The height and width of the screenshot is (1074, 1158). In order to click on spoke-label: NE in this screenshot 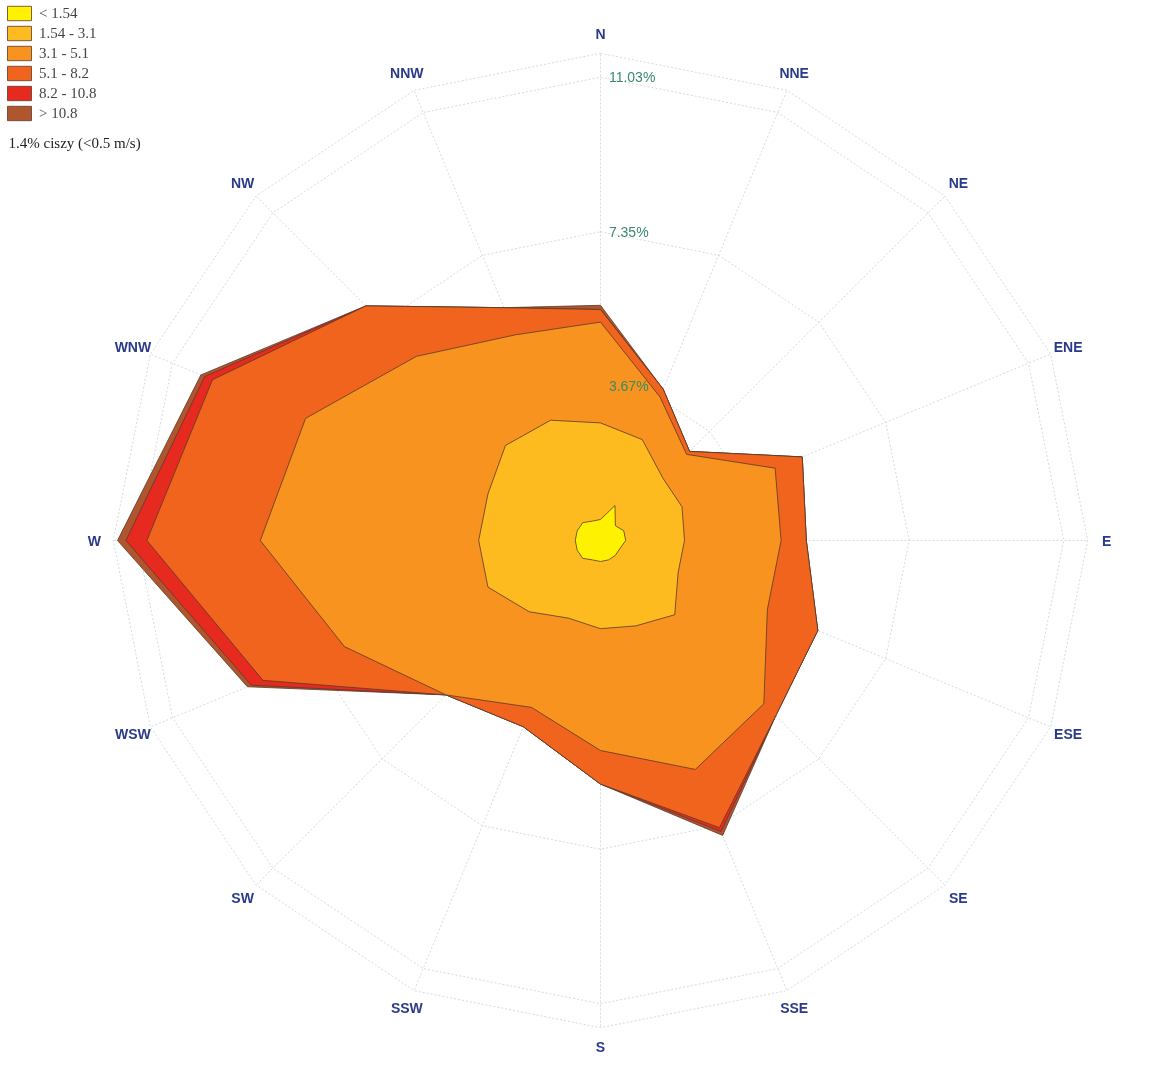, I will do `click(958, 182)`.